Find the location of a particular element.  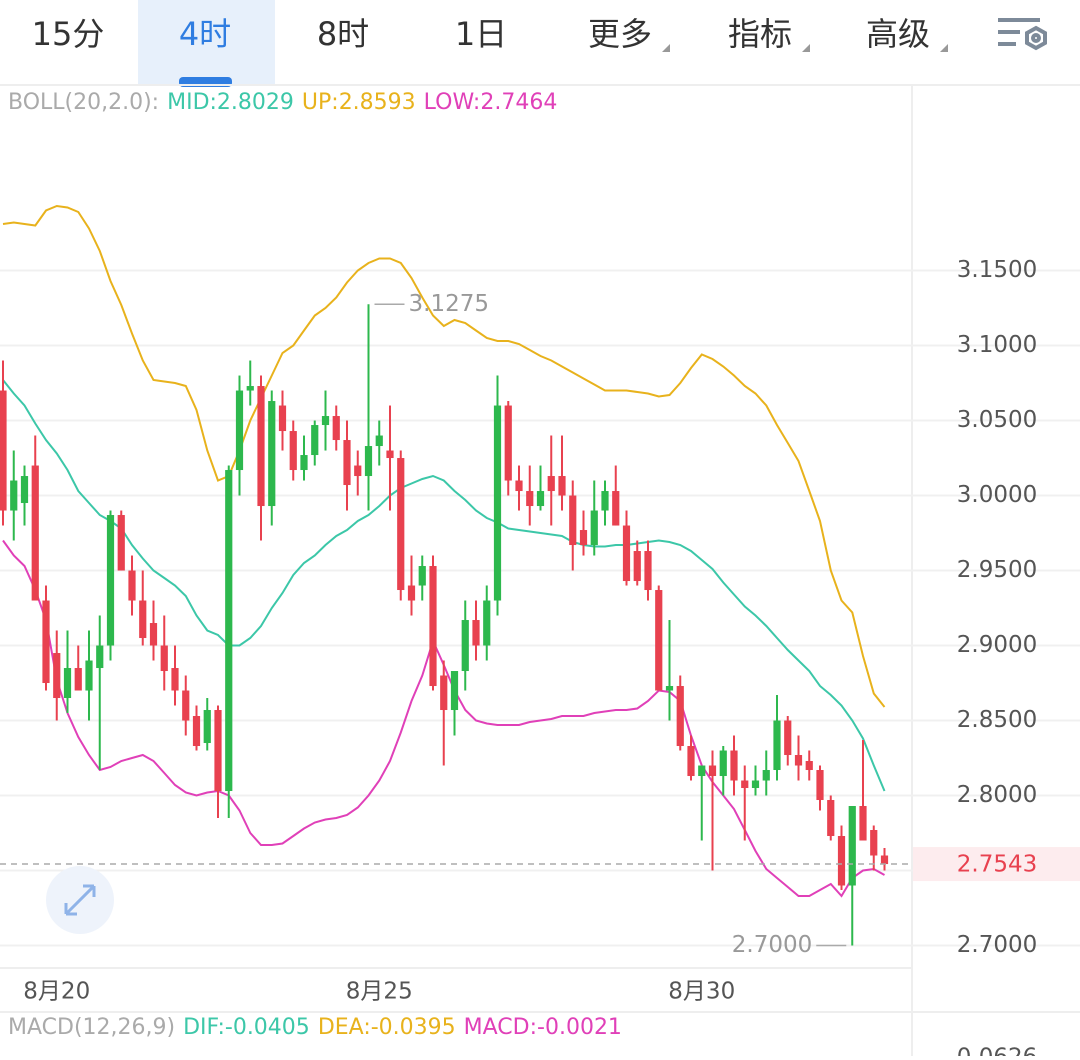

tab: 8时 is located at coordinates (343, 34).